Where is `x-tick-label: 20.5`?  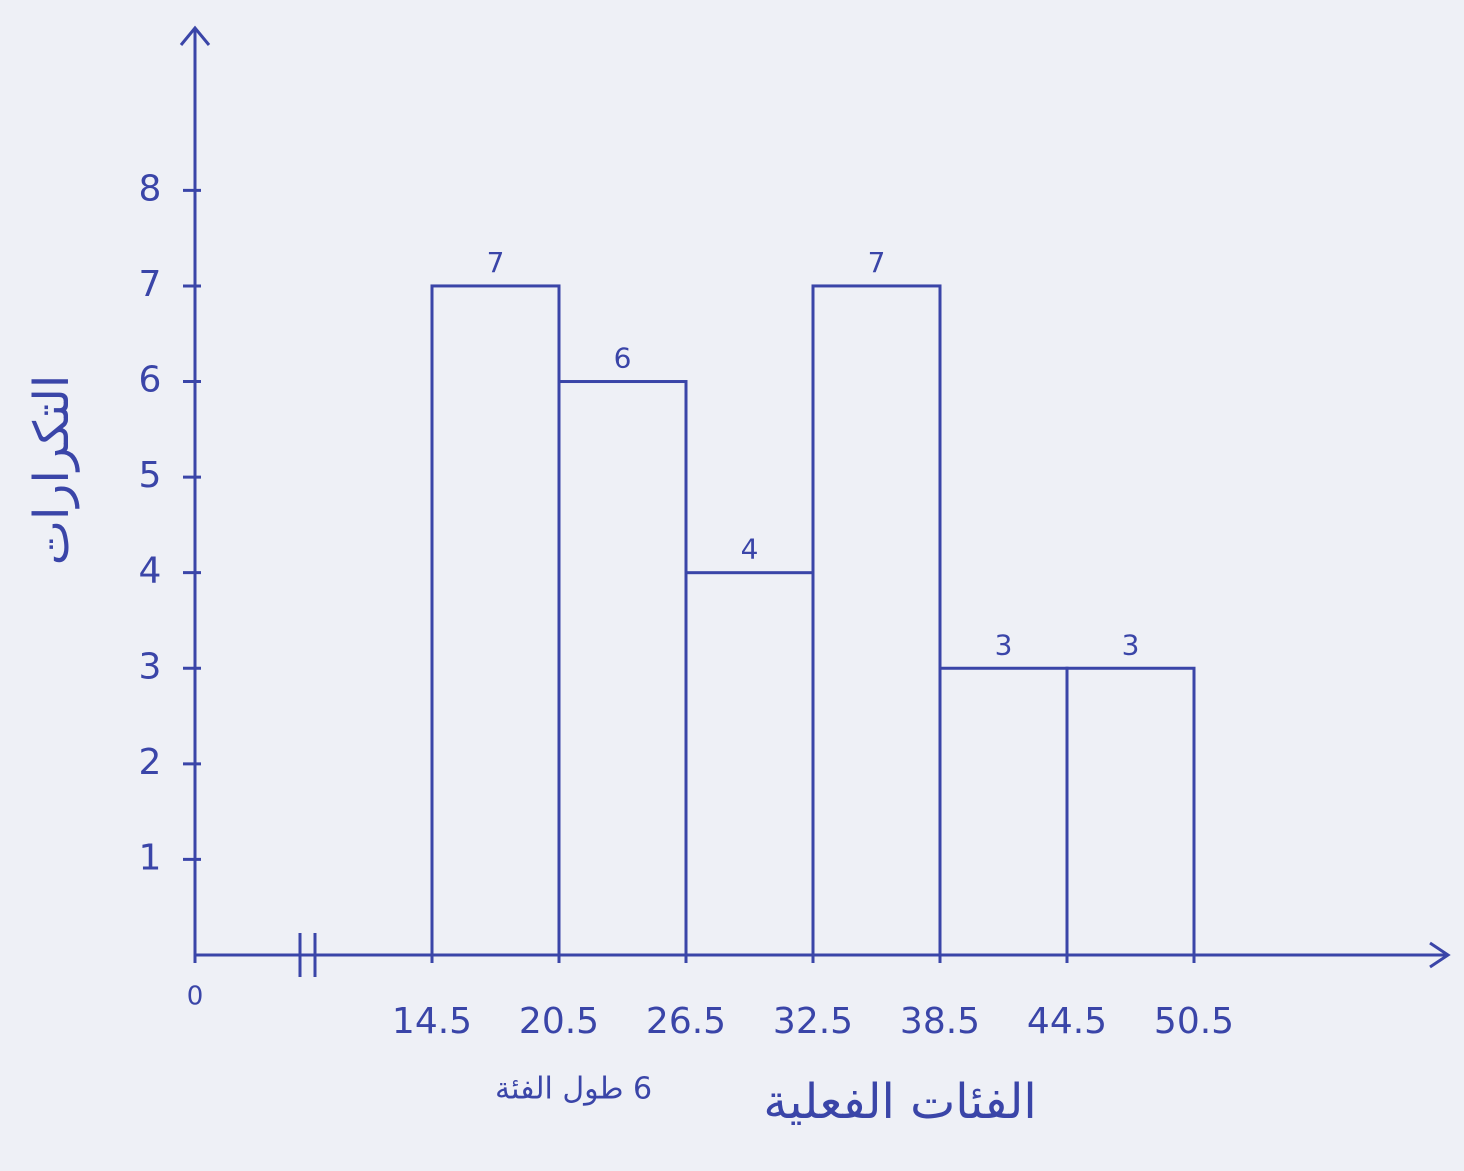 x-tick-label: 20.5 is located at coordinates (559, 1021).